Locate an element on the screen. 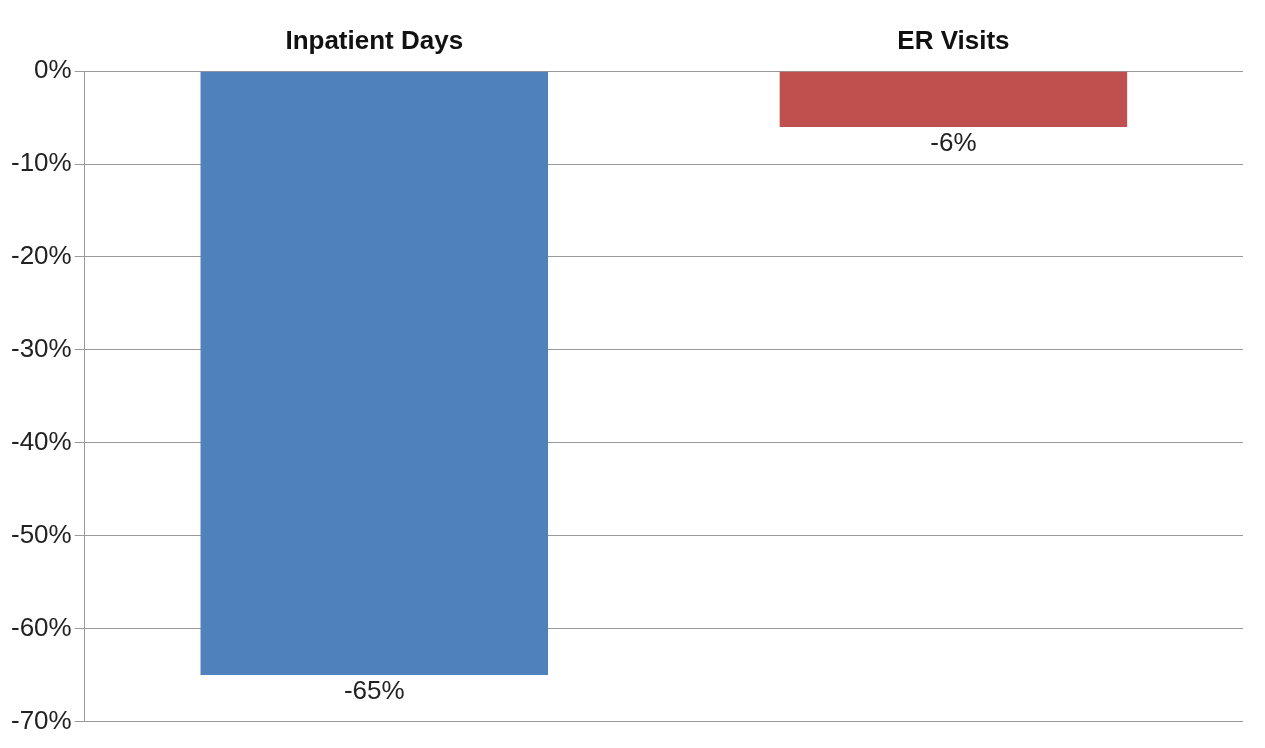 The image size is (1265, 748). data-label: -65% is located at coordinates (374, 690).